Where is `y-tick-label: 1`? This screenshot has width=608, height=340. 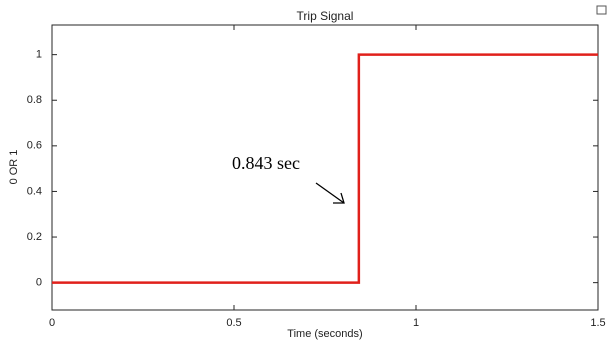 y-tick-label: 1 is located at coordinates (39, 55).